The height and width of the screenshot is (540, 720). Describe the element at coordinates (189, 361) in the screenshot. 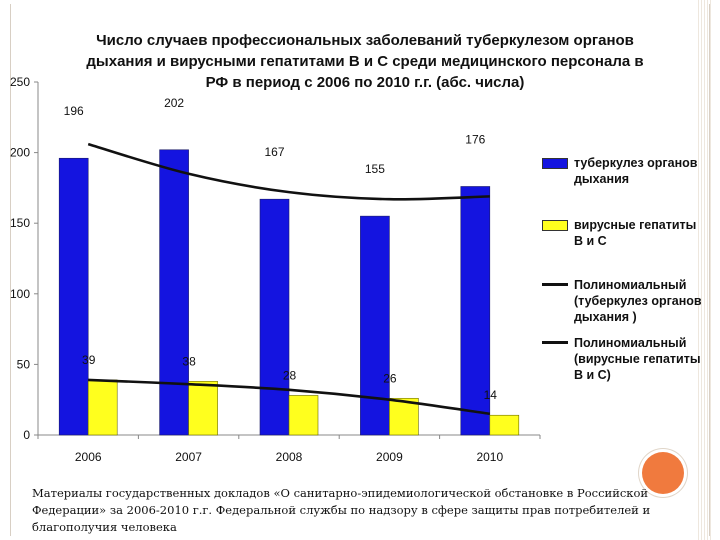

I see `data-label-hepatitis: 38` at that location.